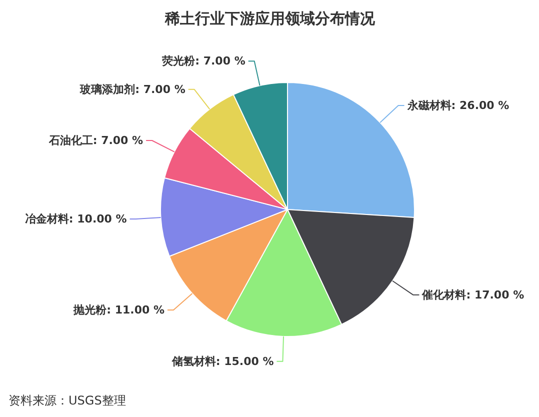 This screenshot has height=417, width=539. What do you see at coordinates (472, 295) in the screenshot?
I see `slice-label: 催化材料: 17.00 %` at bounding box center [472, 295].